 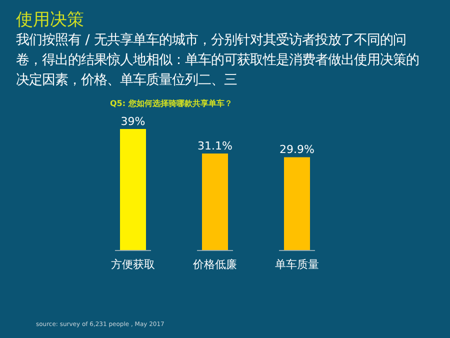 What do you see at coordinates (133, 264) in the screenshot?
I see `x-tick-label: 方便获取` at bounding box center [133, 264].